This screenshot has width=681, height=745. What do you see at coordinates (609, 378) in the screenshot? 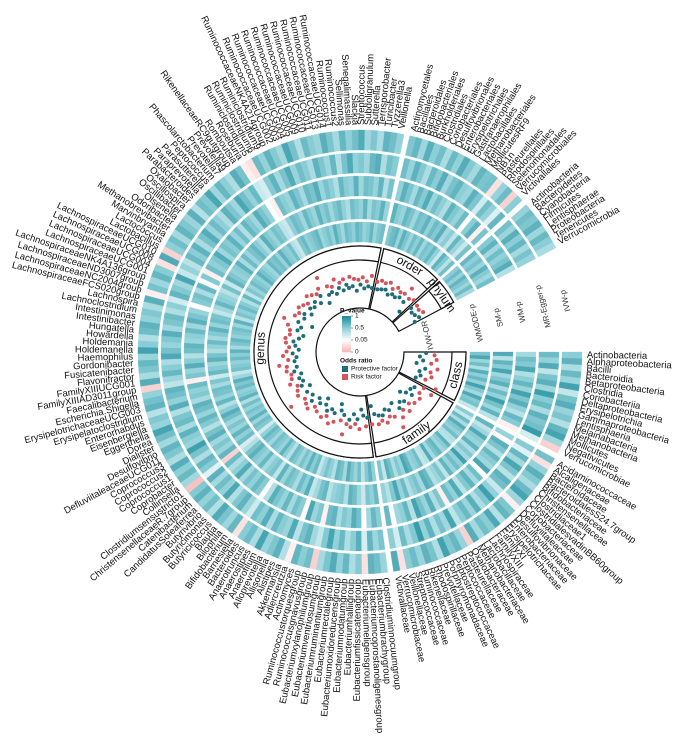
I see `taxon-label: Bacteroidia` at bounding box center [609, 378].